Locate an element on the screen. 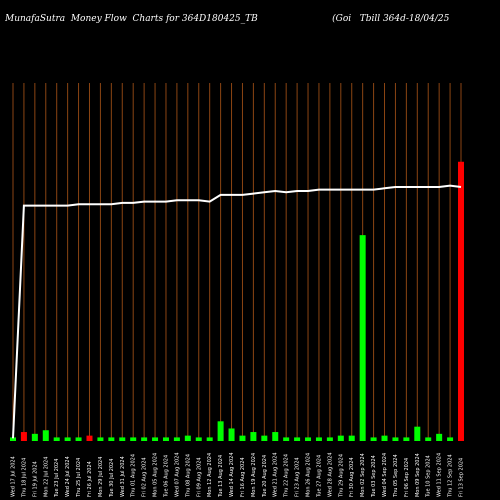  x-tick-label: Tue 30 Jul 2024 is located at coordinates (112, 478).